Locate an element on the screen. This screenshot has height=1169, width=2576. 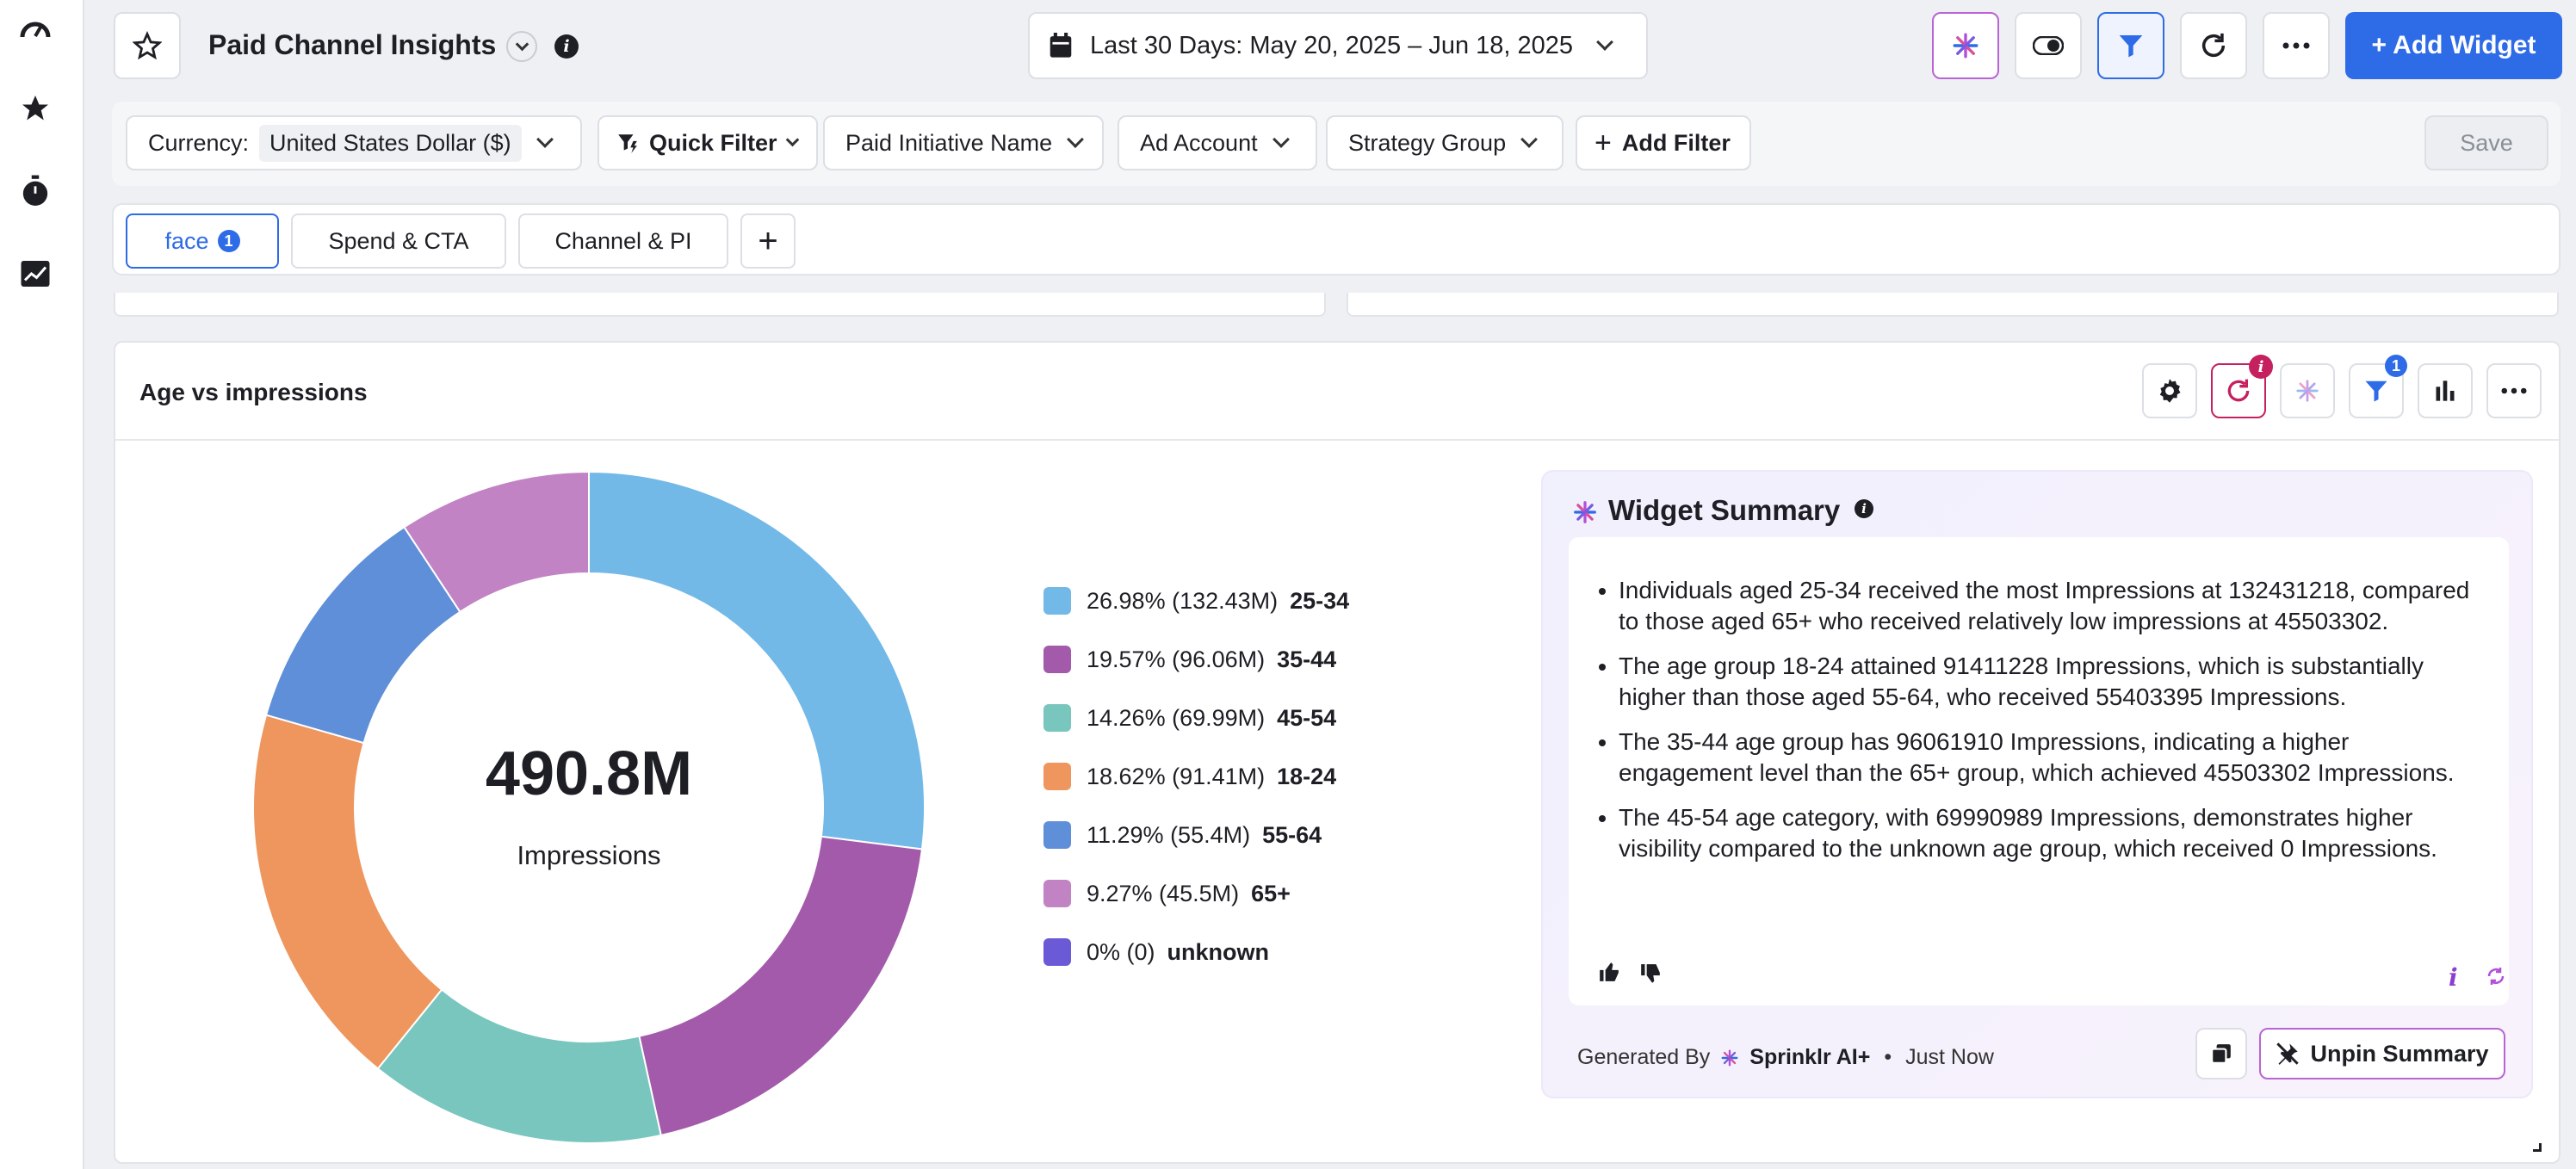
legend-label: unknown is located at coordinates (1218, 952).